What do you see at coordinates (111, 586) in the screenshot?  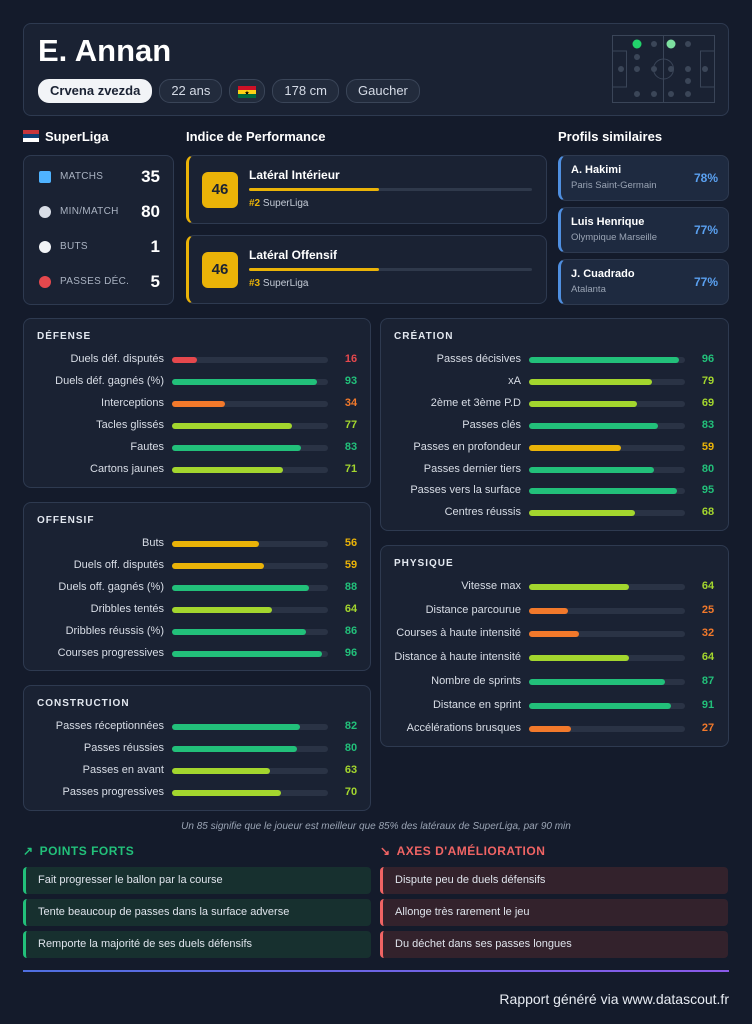 I see `metric-label: Duels off. gagnés (%)` at bounding box center [111, 586].